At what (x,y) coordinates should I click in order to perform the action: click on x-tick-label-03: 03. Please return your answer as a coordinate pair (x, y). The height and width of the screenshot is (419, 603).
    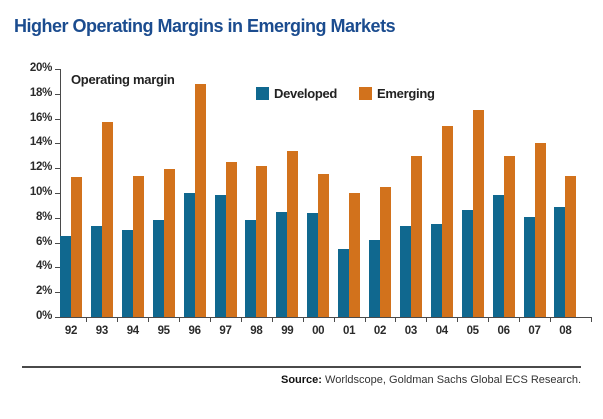
    Looking at the image, I should click on (411, 331).